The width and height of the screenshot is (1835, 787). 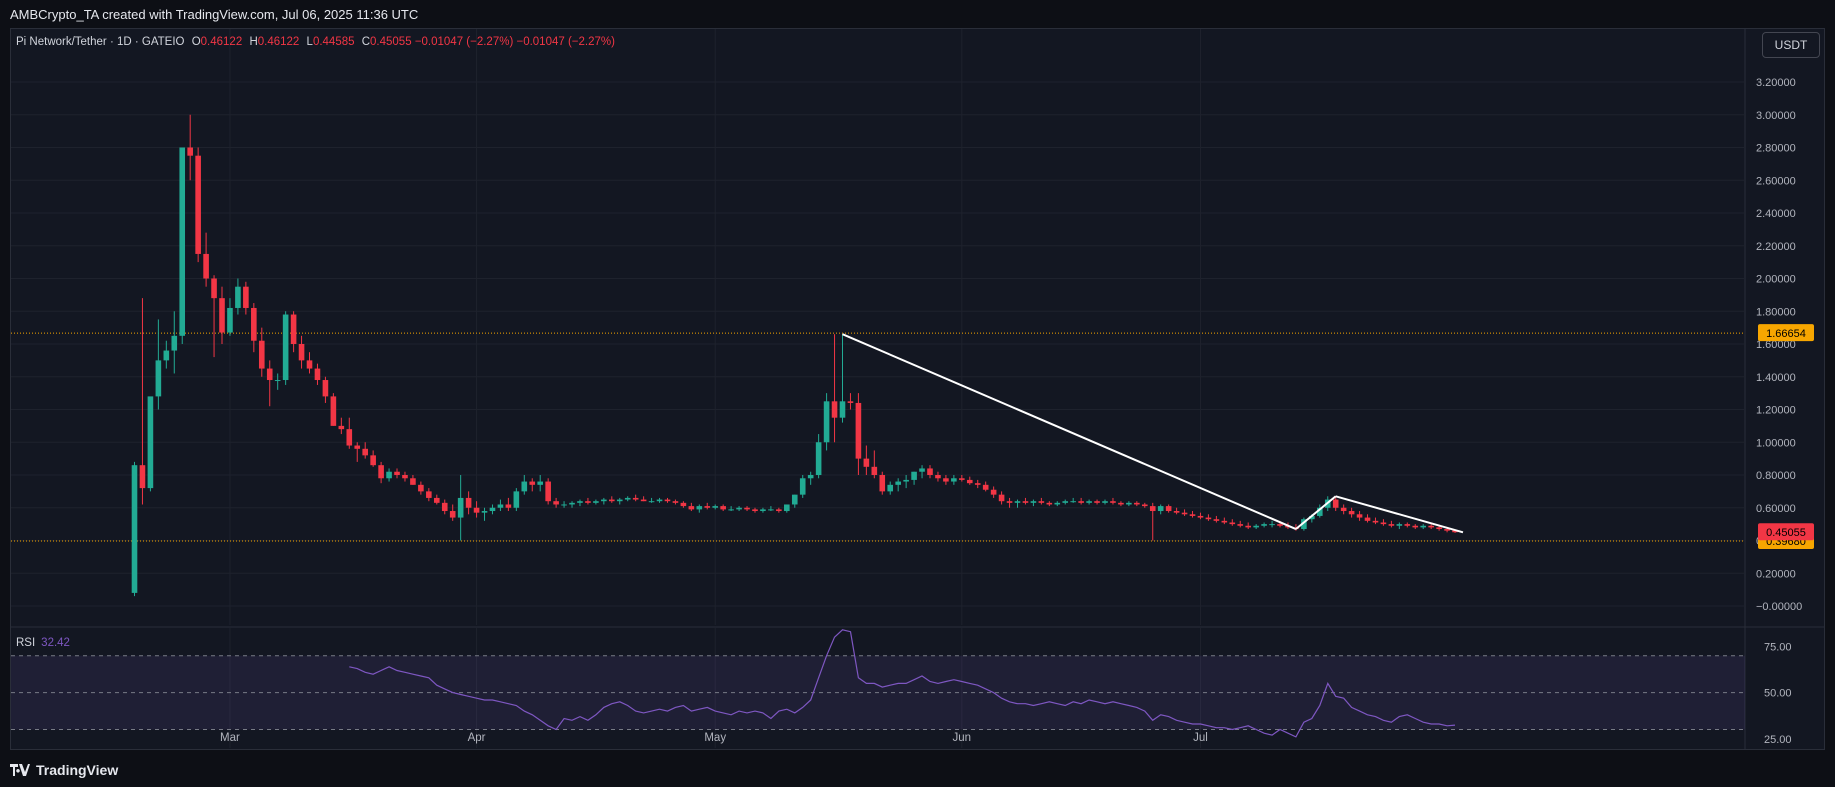 I want to click on rsi-value: 32.42, so click(x=55, y=643).